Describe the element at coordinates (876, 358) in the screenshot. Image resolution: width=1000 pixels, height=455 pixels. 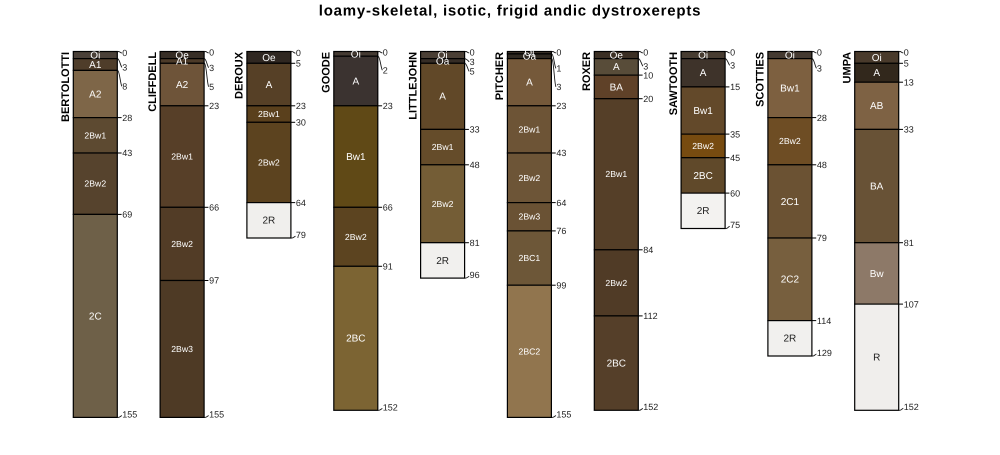
I see `svg-text: R` at that location.